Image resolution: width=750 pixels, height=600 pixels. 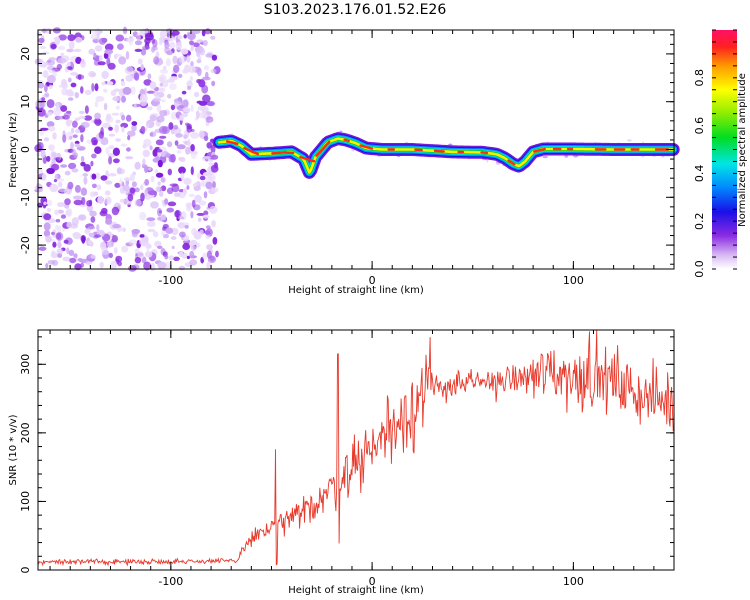 What do you see at coordinates (25, 245) in the screenshot?
I see `y-tick-label: -20` at bounding box center [25, 245].